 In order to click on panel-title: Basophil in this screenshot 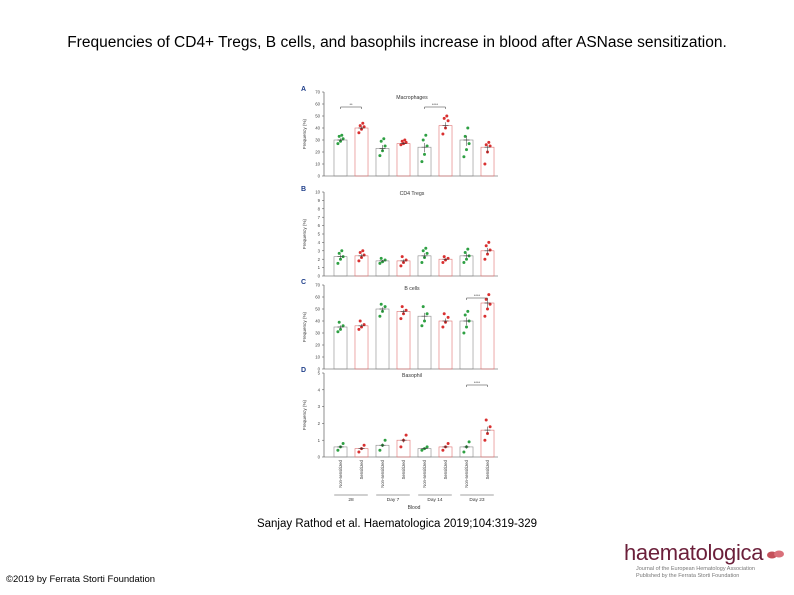, I will do `click(412, 376)`.